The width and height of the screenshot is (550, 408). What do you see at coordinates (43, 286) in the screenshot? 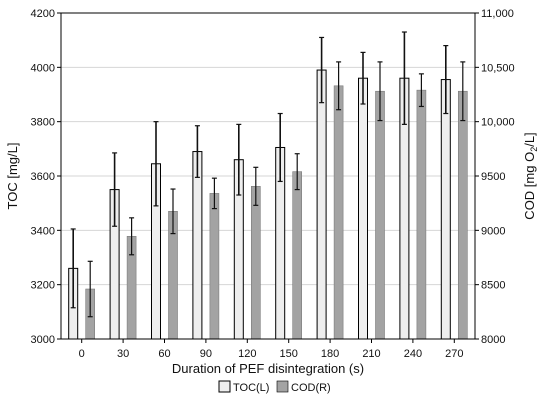
I see `y-left-tick-label: 3200` at bounding box center [43, 286].